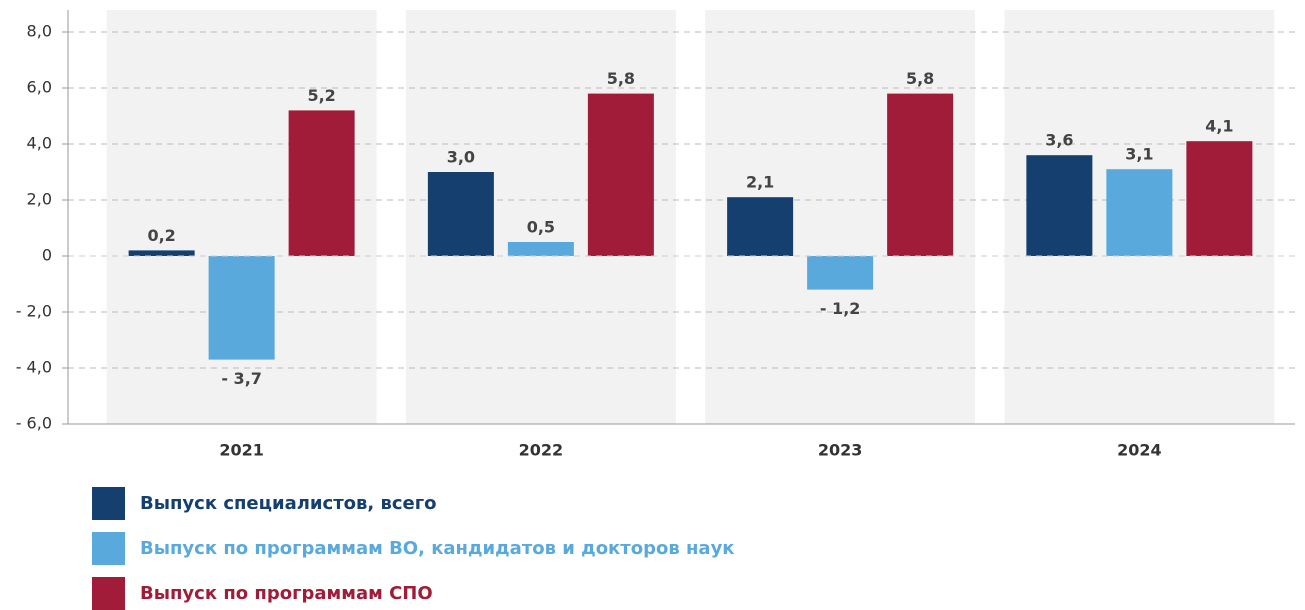 This screenshot has width=1305, height=610. What do you see at coordinates (1139, 154) in the screenshot?
I see `value-label: 3,1` at bounding box center [1139, 154].